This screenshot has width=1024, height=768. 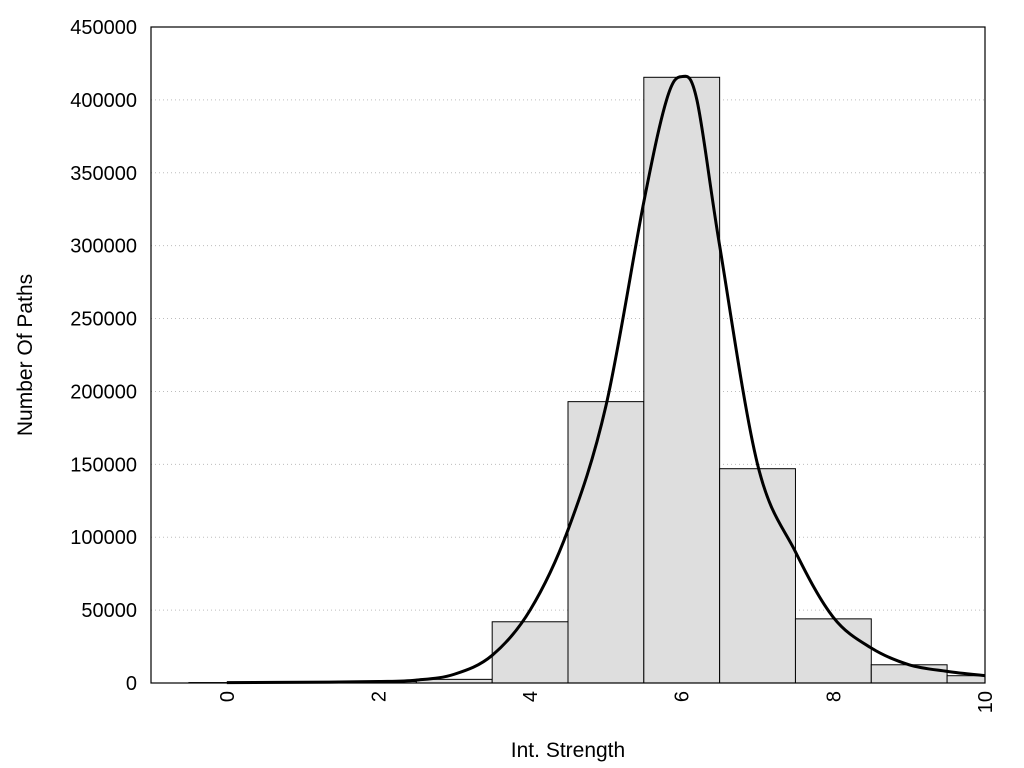 I want to click on x-tick-label: 10, so click(x=986, y=702).